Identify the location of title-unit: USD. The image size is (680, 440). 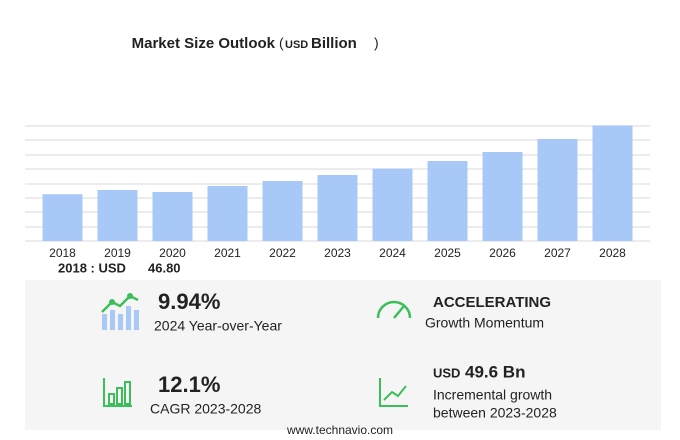
(296, 45).